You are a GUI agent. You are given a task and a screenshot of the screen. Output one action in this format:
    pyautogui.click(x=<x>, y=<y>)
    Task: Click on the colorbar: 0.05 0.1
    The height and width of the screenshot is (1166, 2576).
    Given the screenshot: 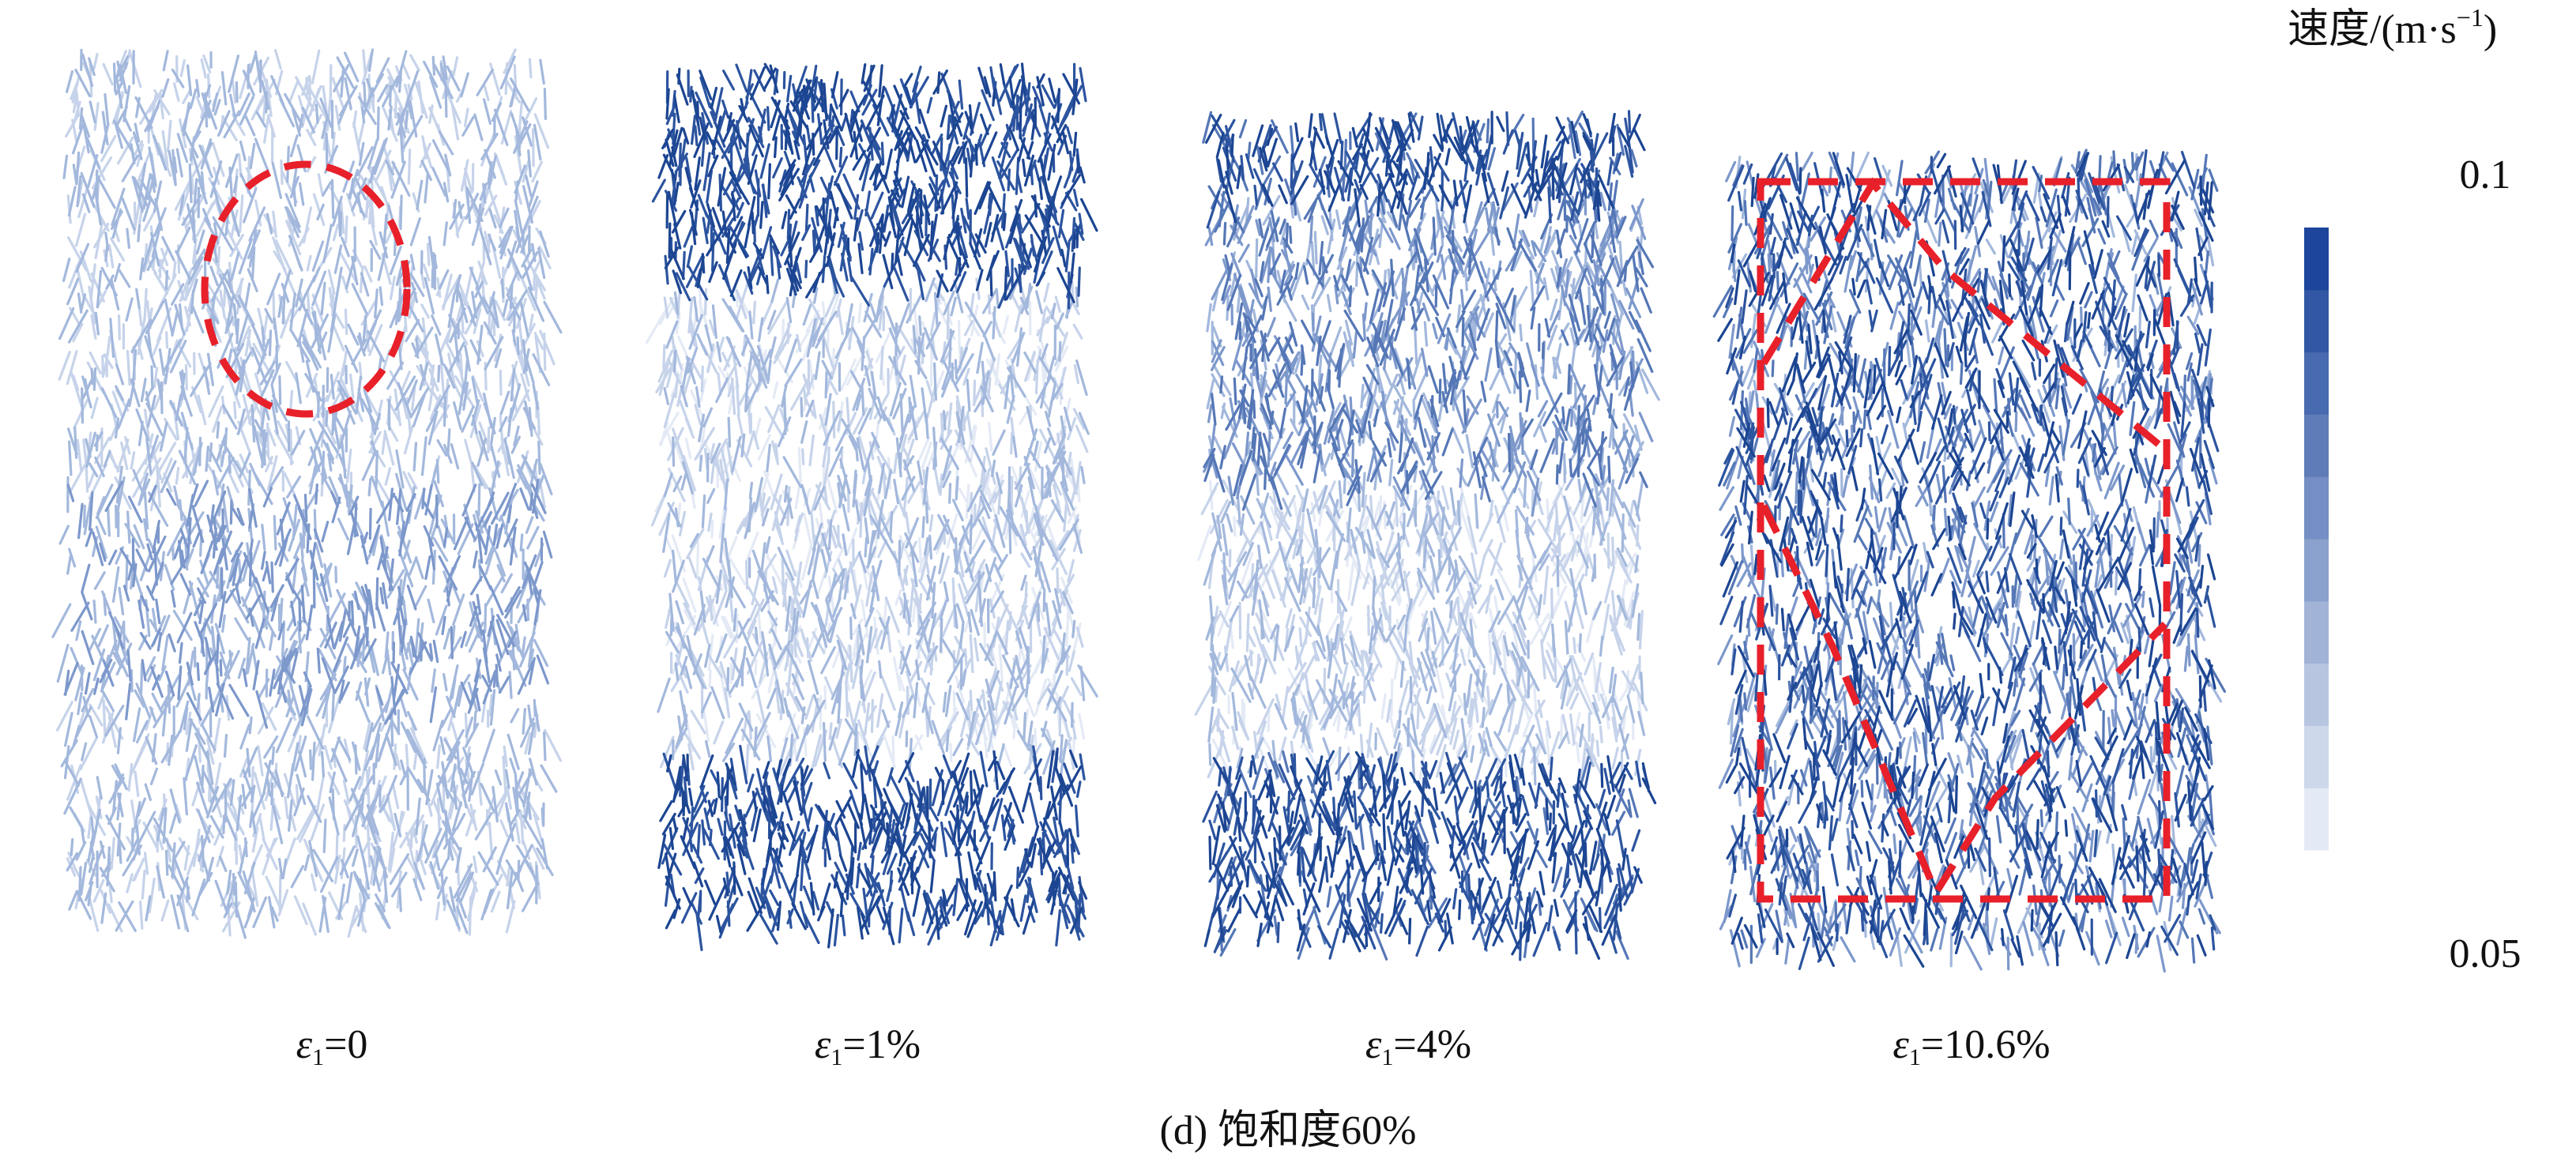 What is the action you would take?
    pyautogui.click(x=2412, y=564)
    